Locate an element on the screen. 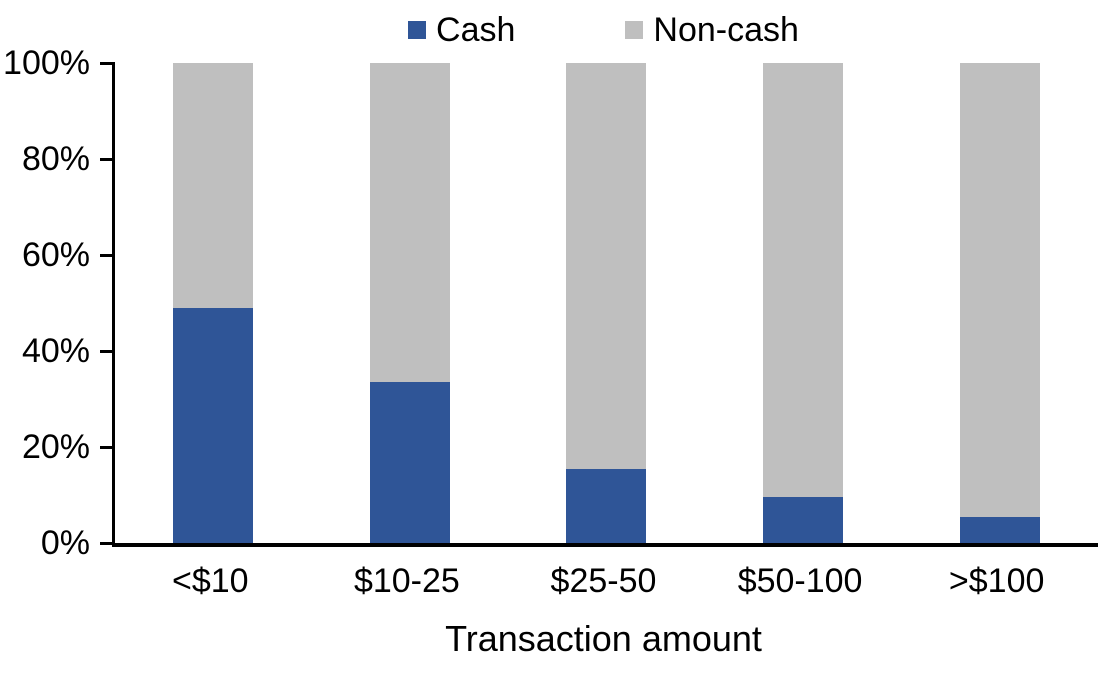  x-axis-category-label-100: >$100 is located at coordinates (996, 581).